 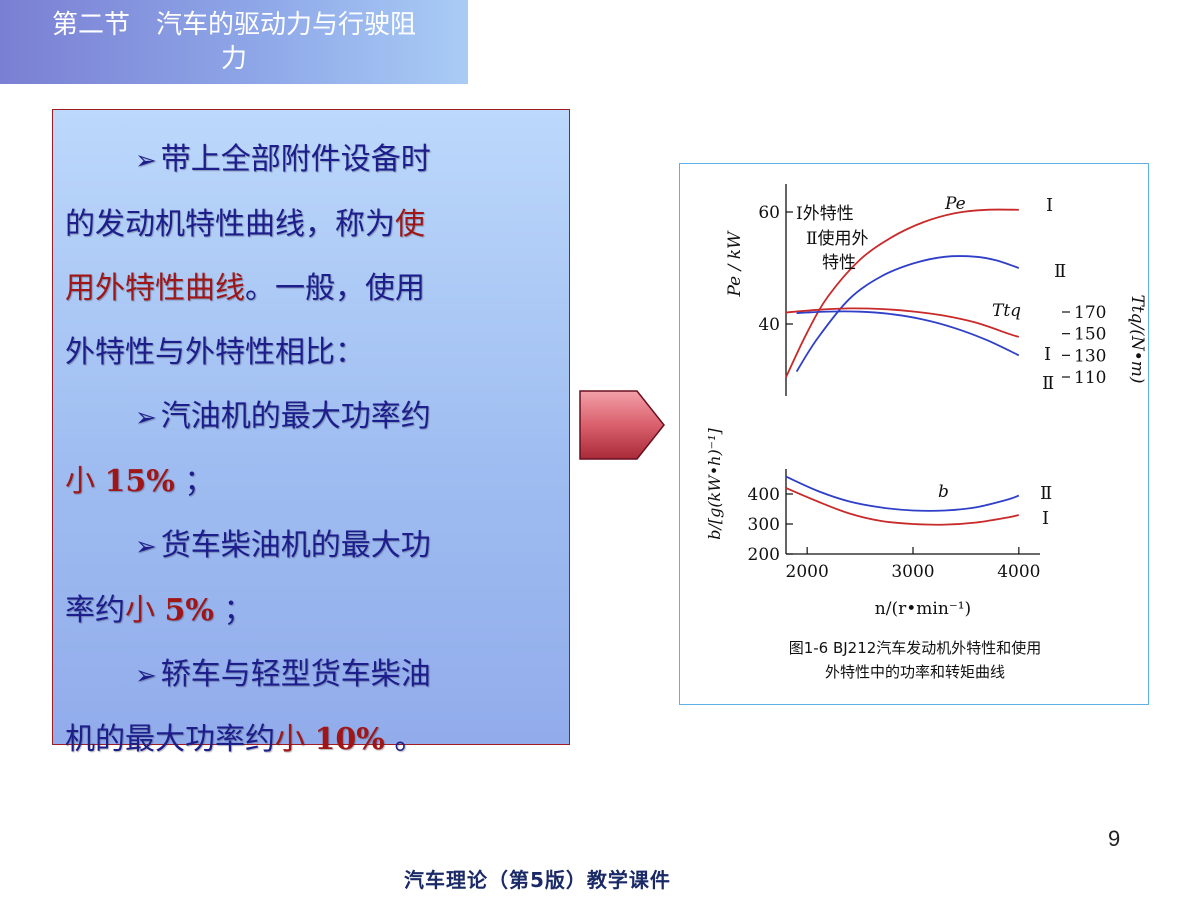 I want to click on highlight-term: 用外特性曲线, so click(x=155, y=288).